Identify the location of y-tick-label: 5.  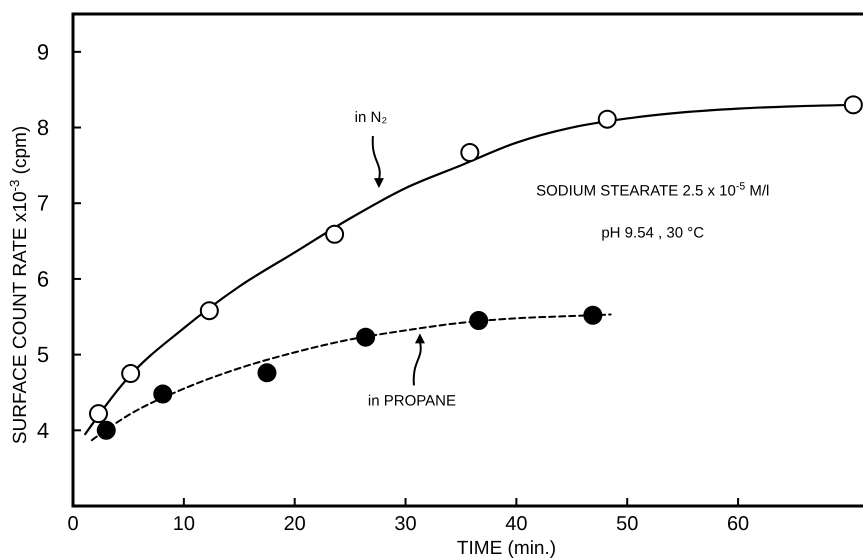
(43, 355).